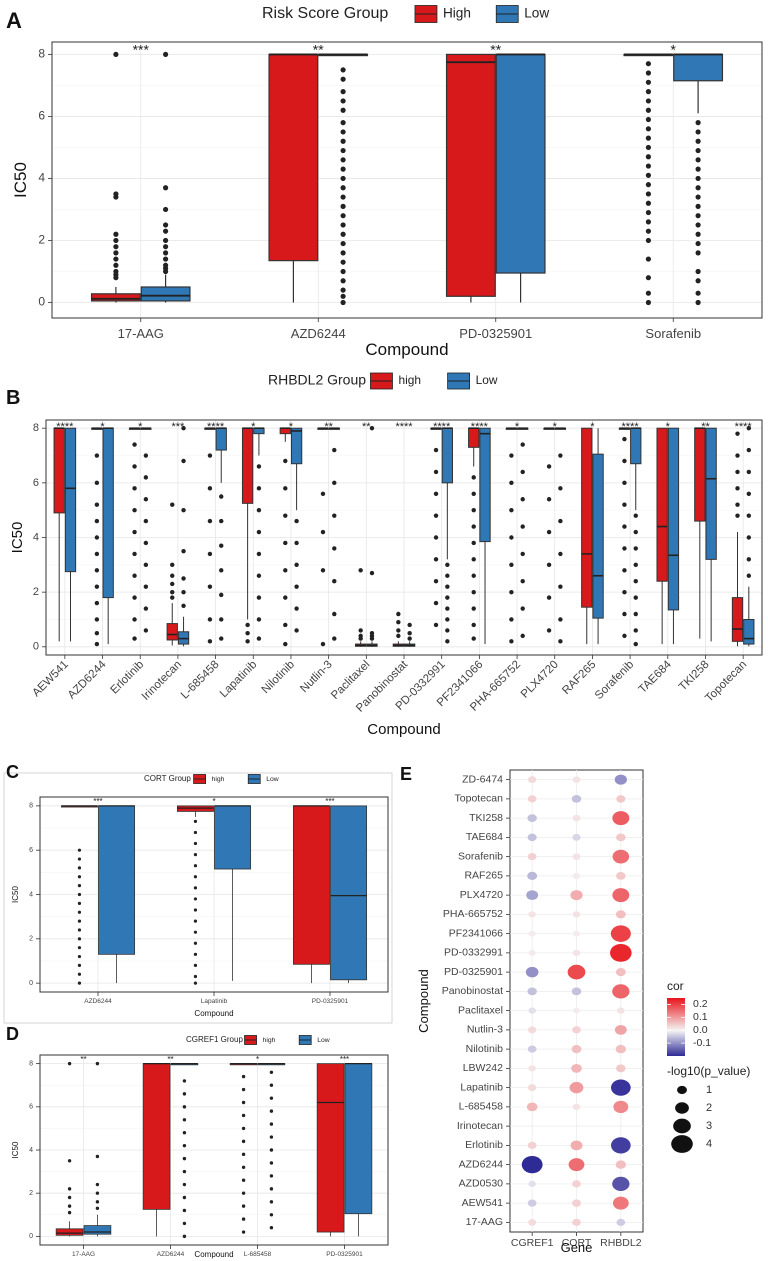  Describe the element at coordinates (296, 530) in the screenshot. I see `box-Nilotinib-low` at that location.